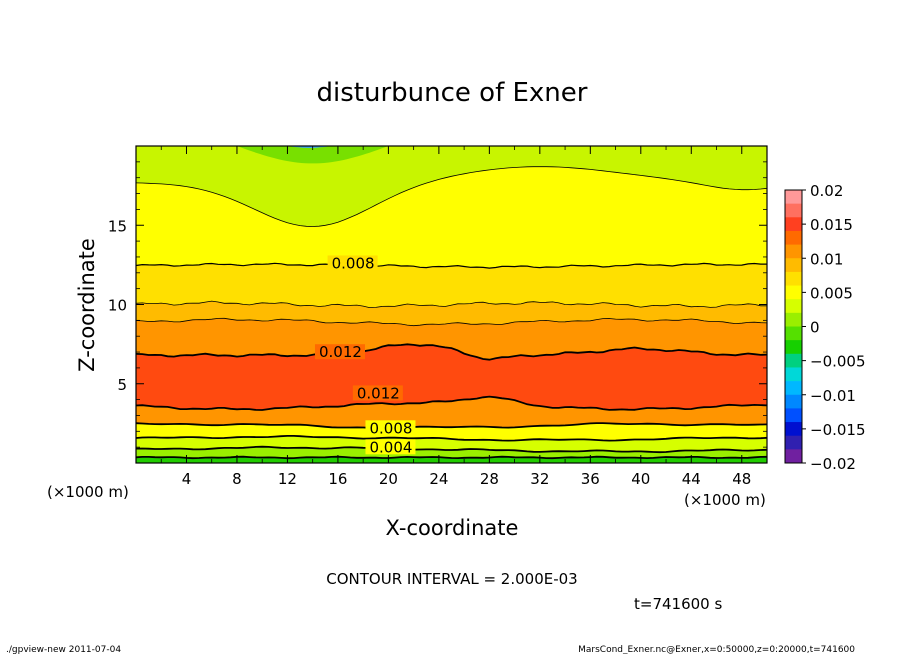 The height and width of the screenshot is (654, 904). What do you see at coordinates (122, 385) in the screenshot?
I see `y-tick-label: 5` at bounding box center [122, 385].